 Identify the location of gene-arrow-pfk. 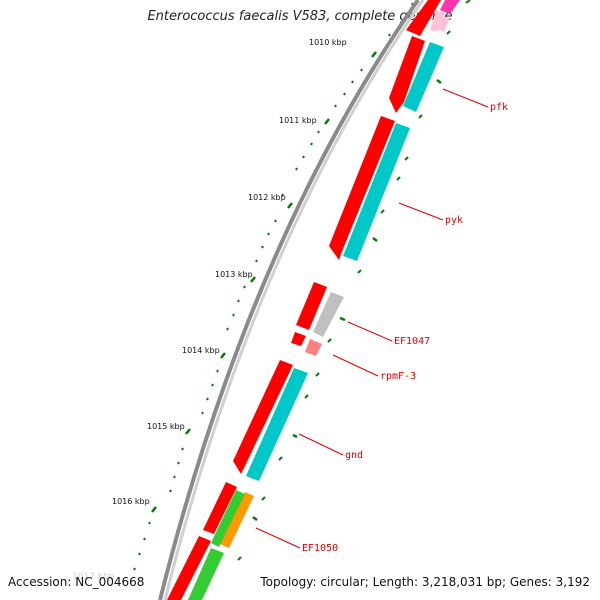
(407, 74).